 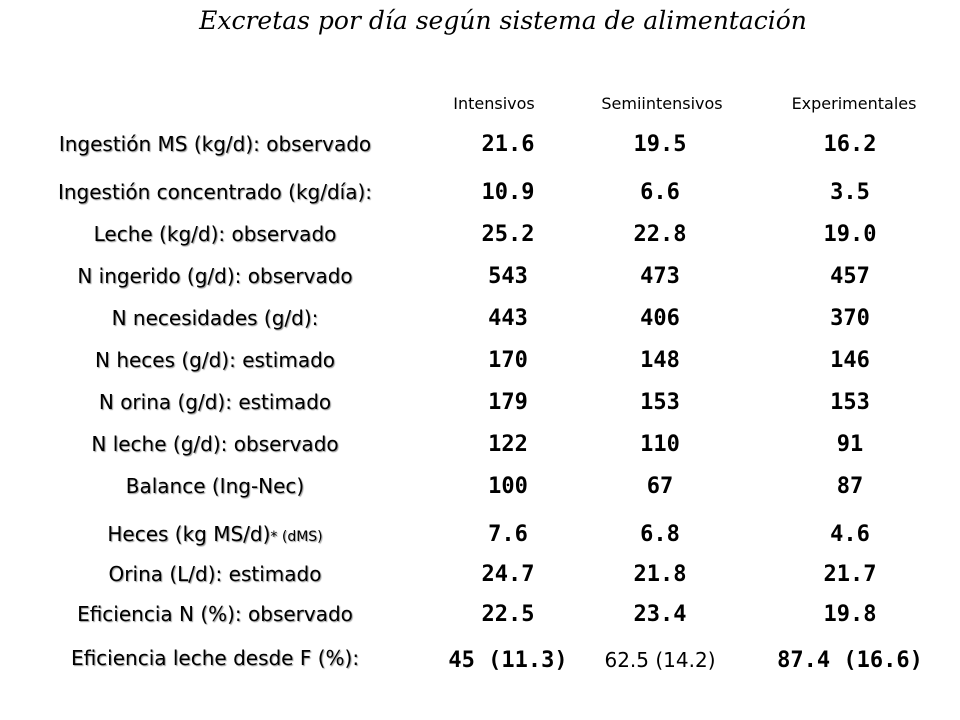 I want to click on column-header-experimentales: Experimentales, so click(x=854, y=103).